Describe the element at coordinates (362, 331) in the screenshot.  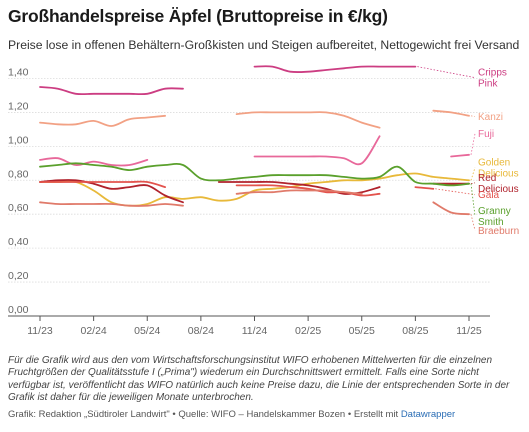
I see `x-tick-label: 05/25` at that location.